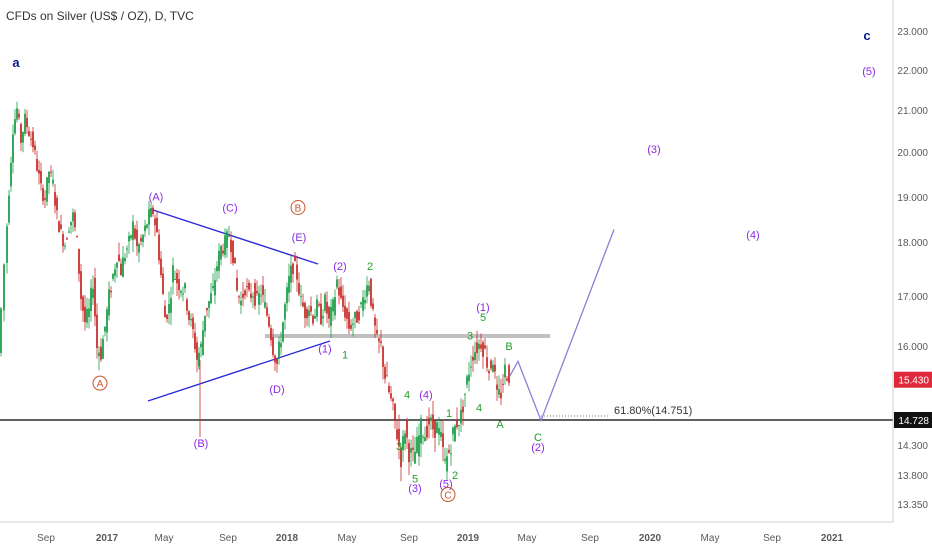 This screenshot has height=550, width=932. What do you see at coordinates (912, 476) in the screenshot?
I see `y-tick-label: 13.800` at bounding box center [912, 476].